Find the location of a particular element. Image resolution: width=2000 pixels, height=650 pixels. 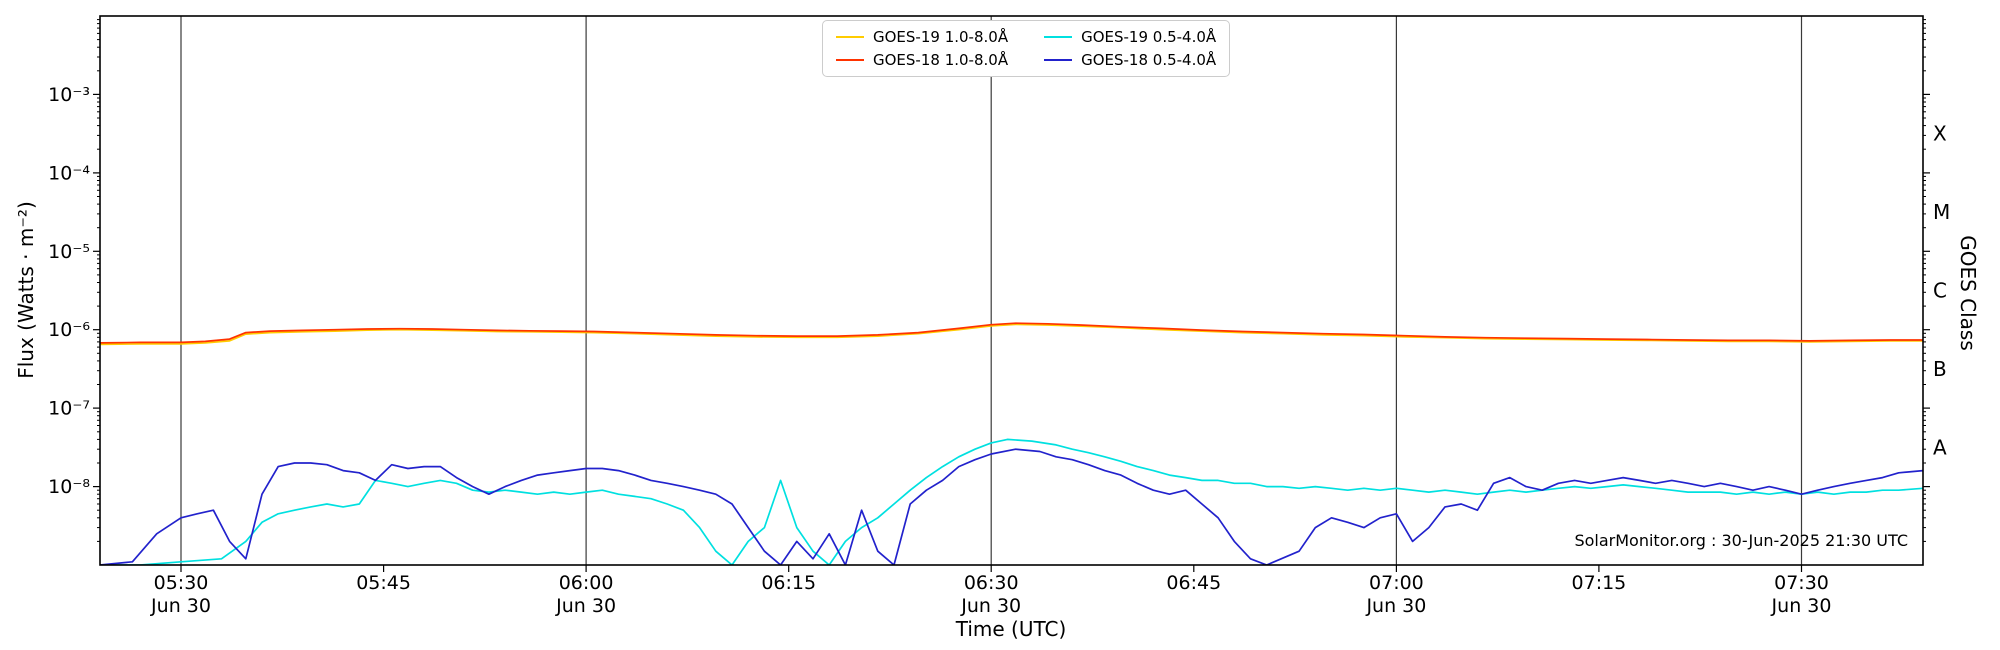

legend-swatch-goes19-long is located at coordinates (850, 37).